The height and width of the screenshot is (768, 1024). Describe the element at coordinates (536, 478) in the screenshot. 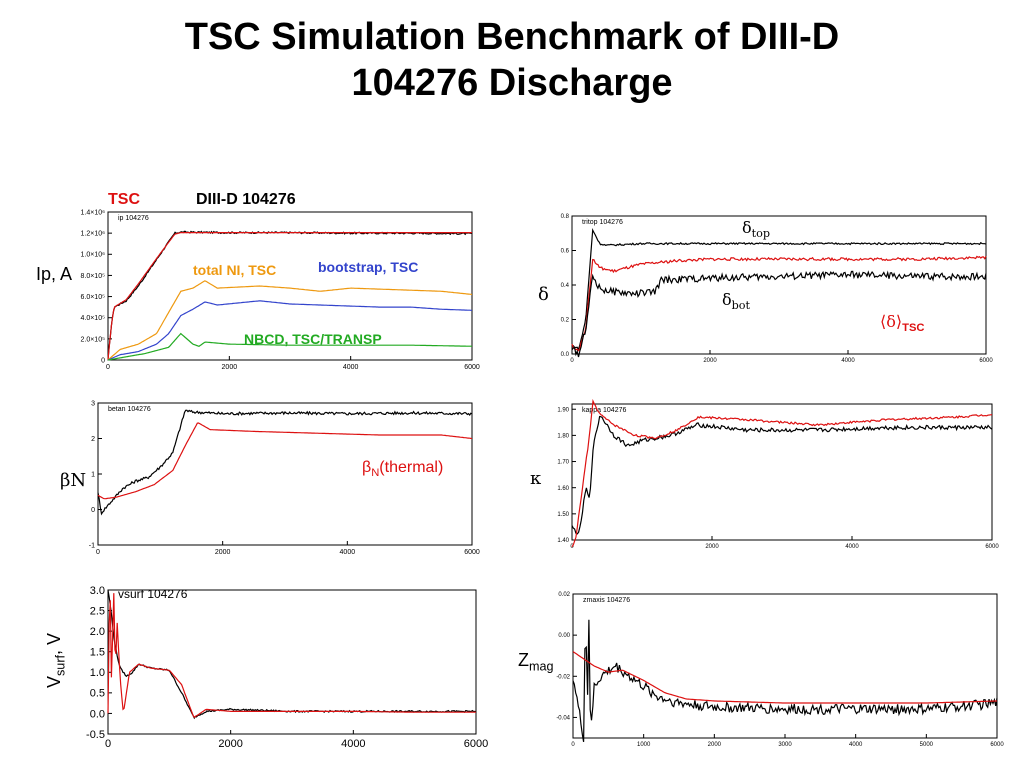

I see `kappa-axis-label: κ` at that location.